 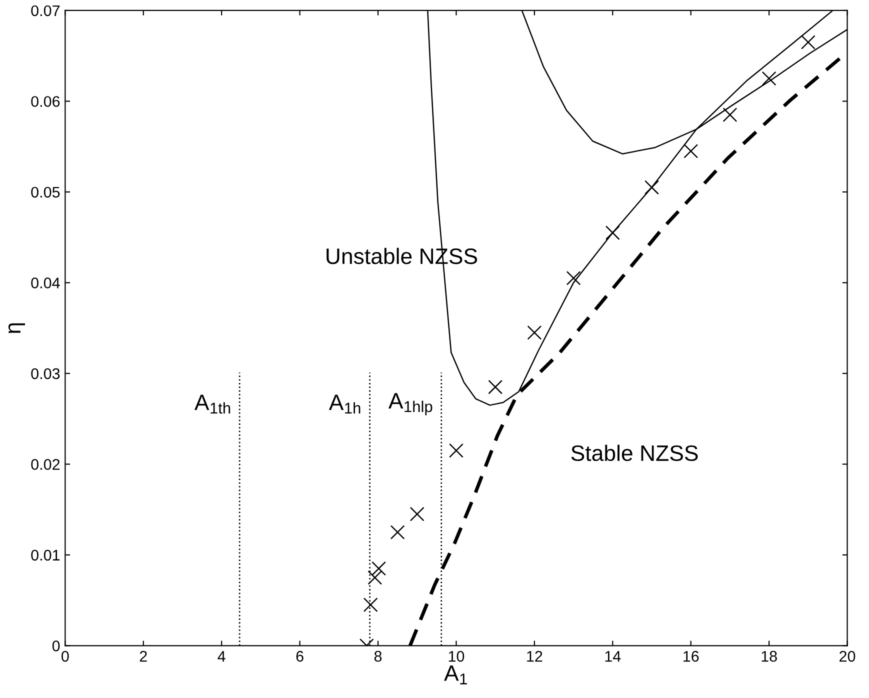 What do you see at coordinates (212, 404) in the screenshot?
I see `ref-line-label: A$_{1th}$` at bounding box center [212, 404].